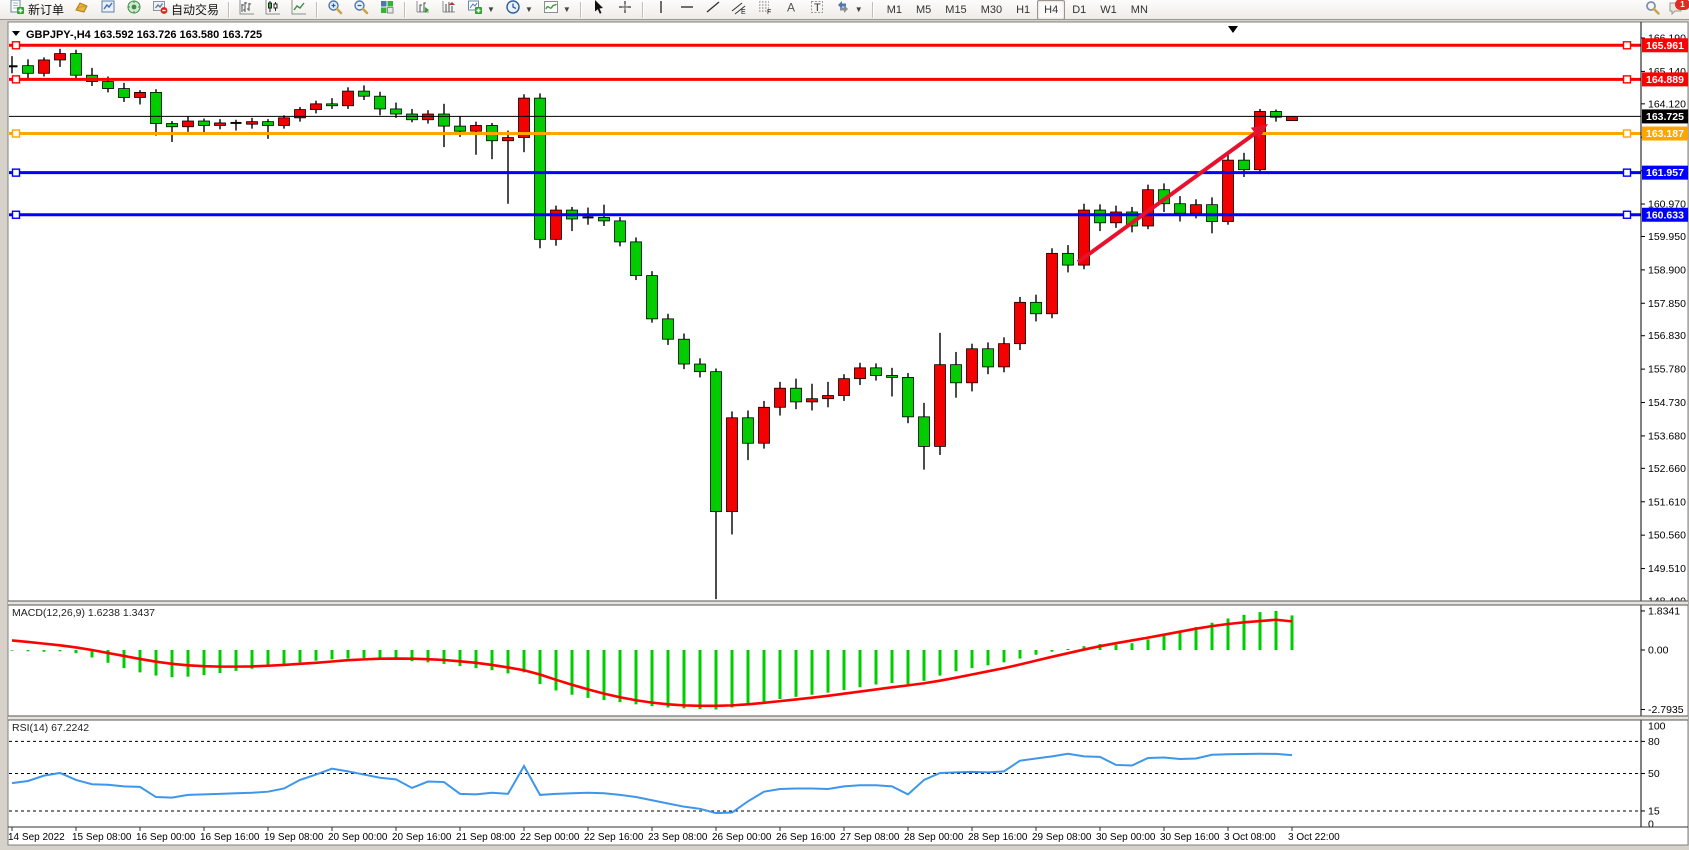  I want to click on chart-menu-icon, so click(16, 33).